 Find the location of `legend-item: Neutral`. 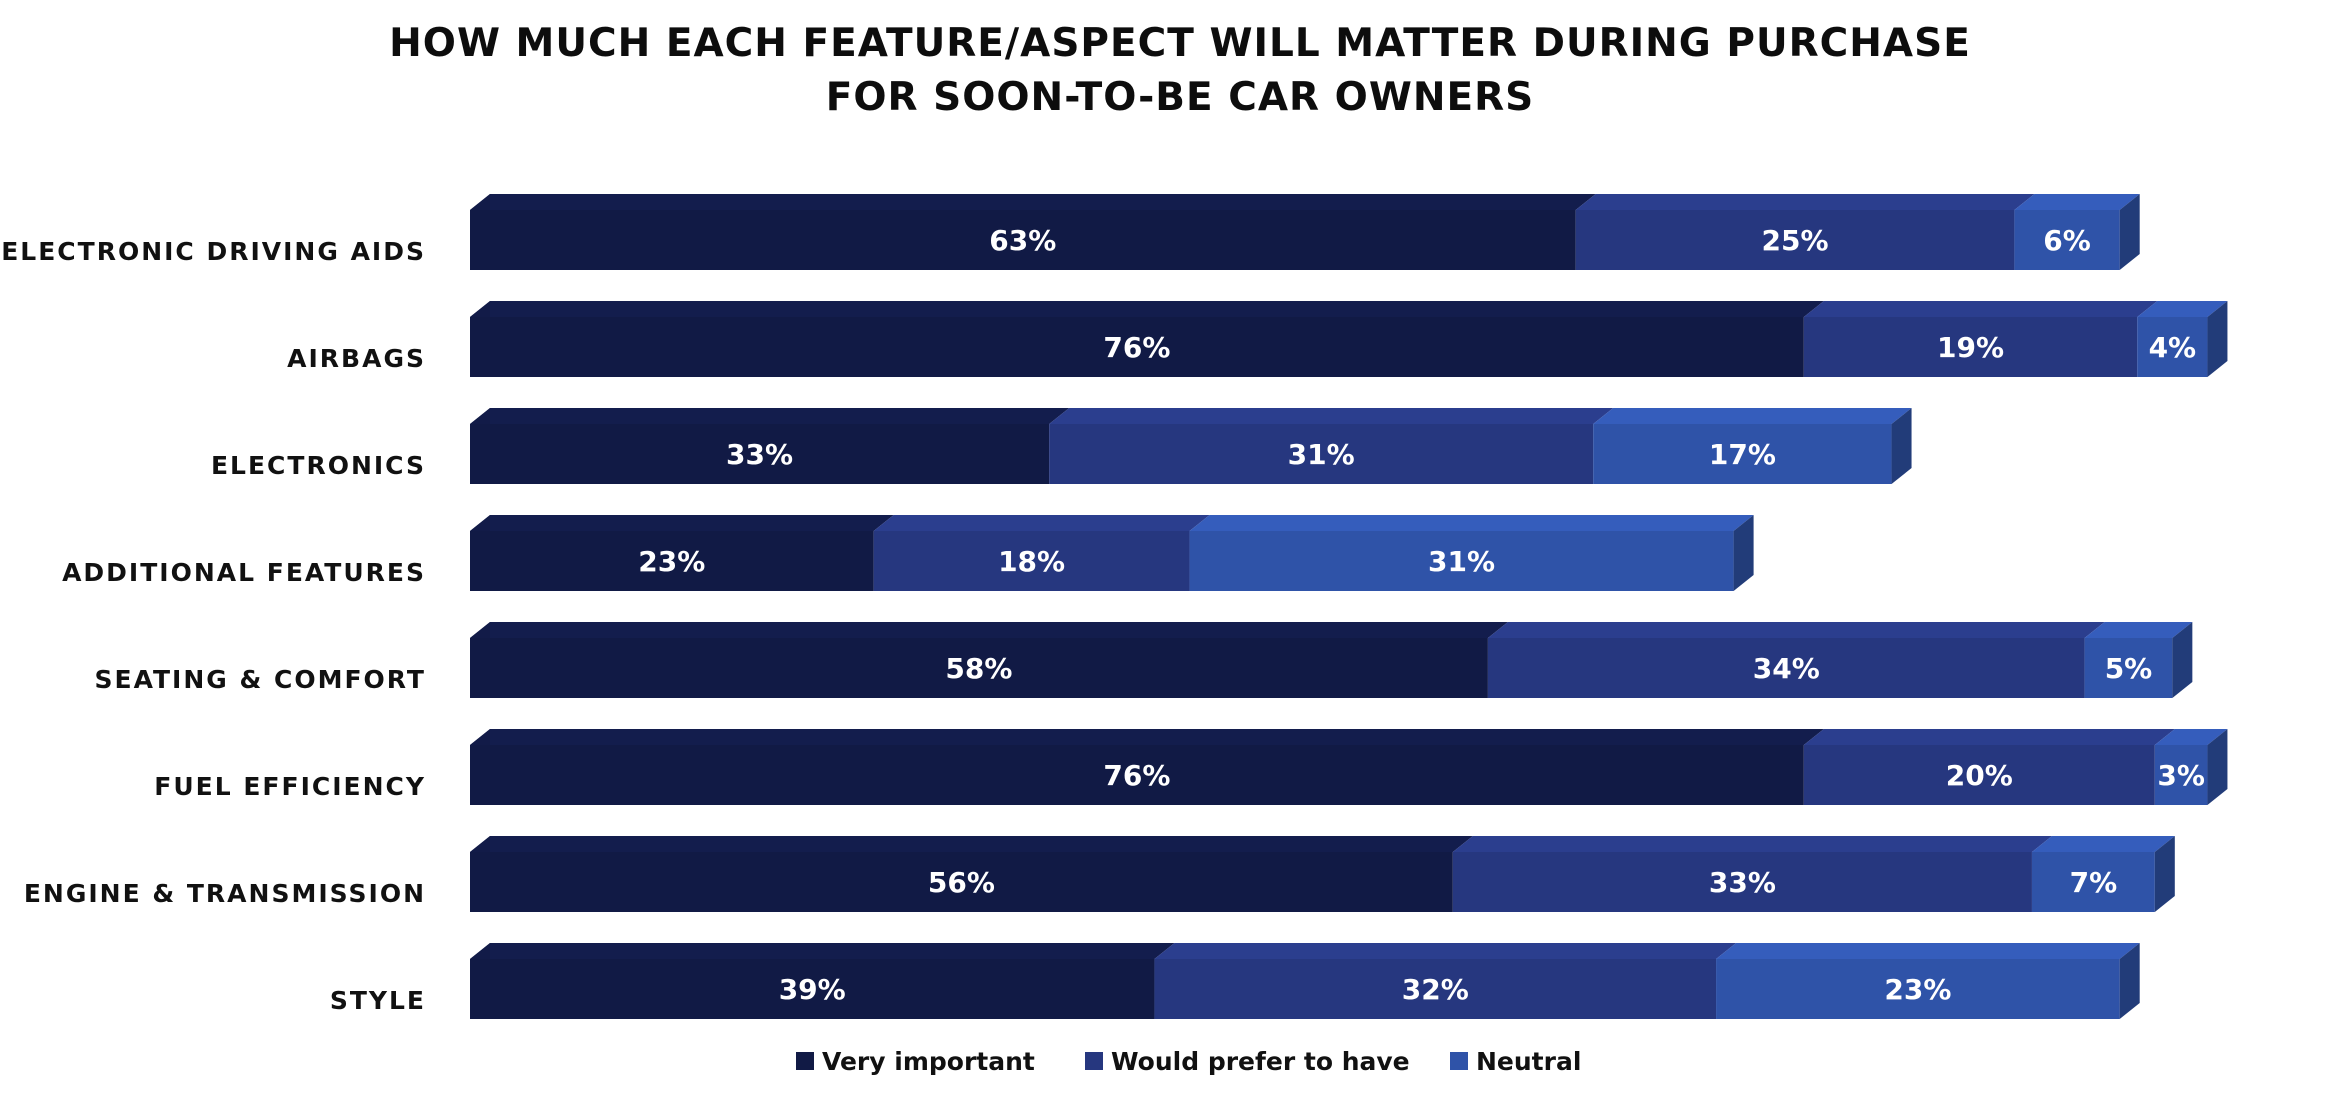

legend-item: Neutral is located at coordinates (1515, 1061).